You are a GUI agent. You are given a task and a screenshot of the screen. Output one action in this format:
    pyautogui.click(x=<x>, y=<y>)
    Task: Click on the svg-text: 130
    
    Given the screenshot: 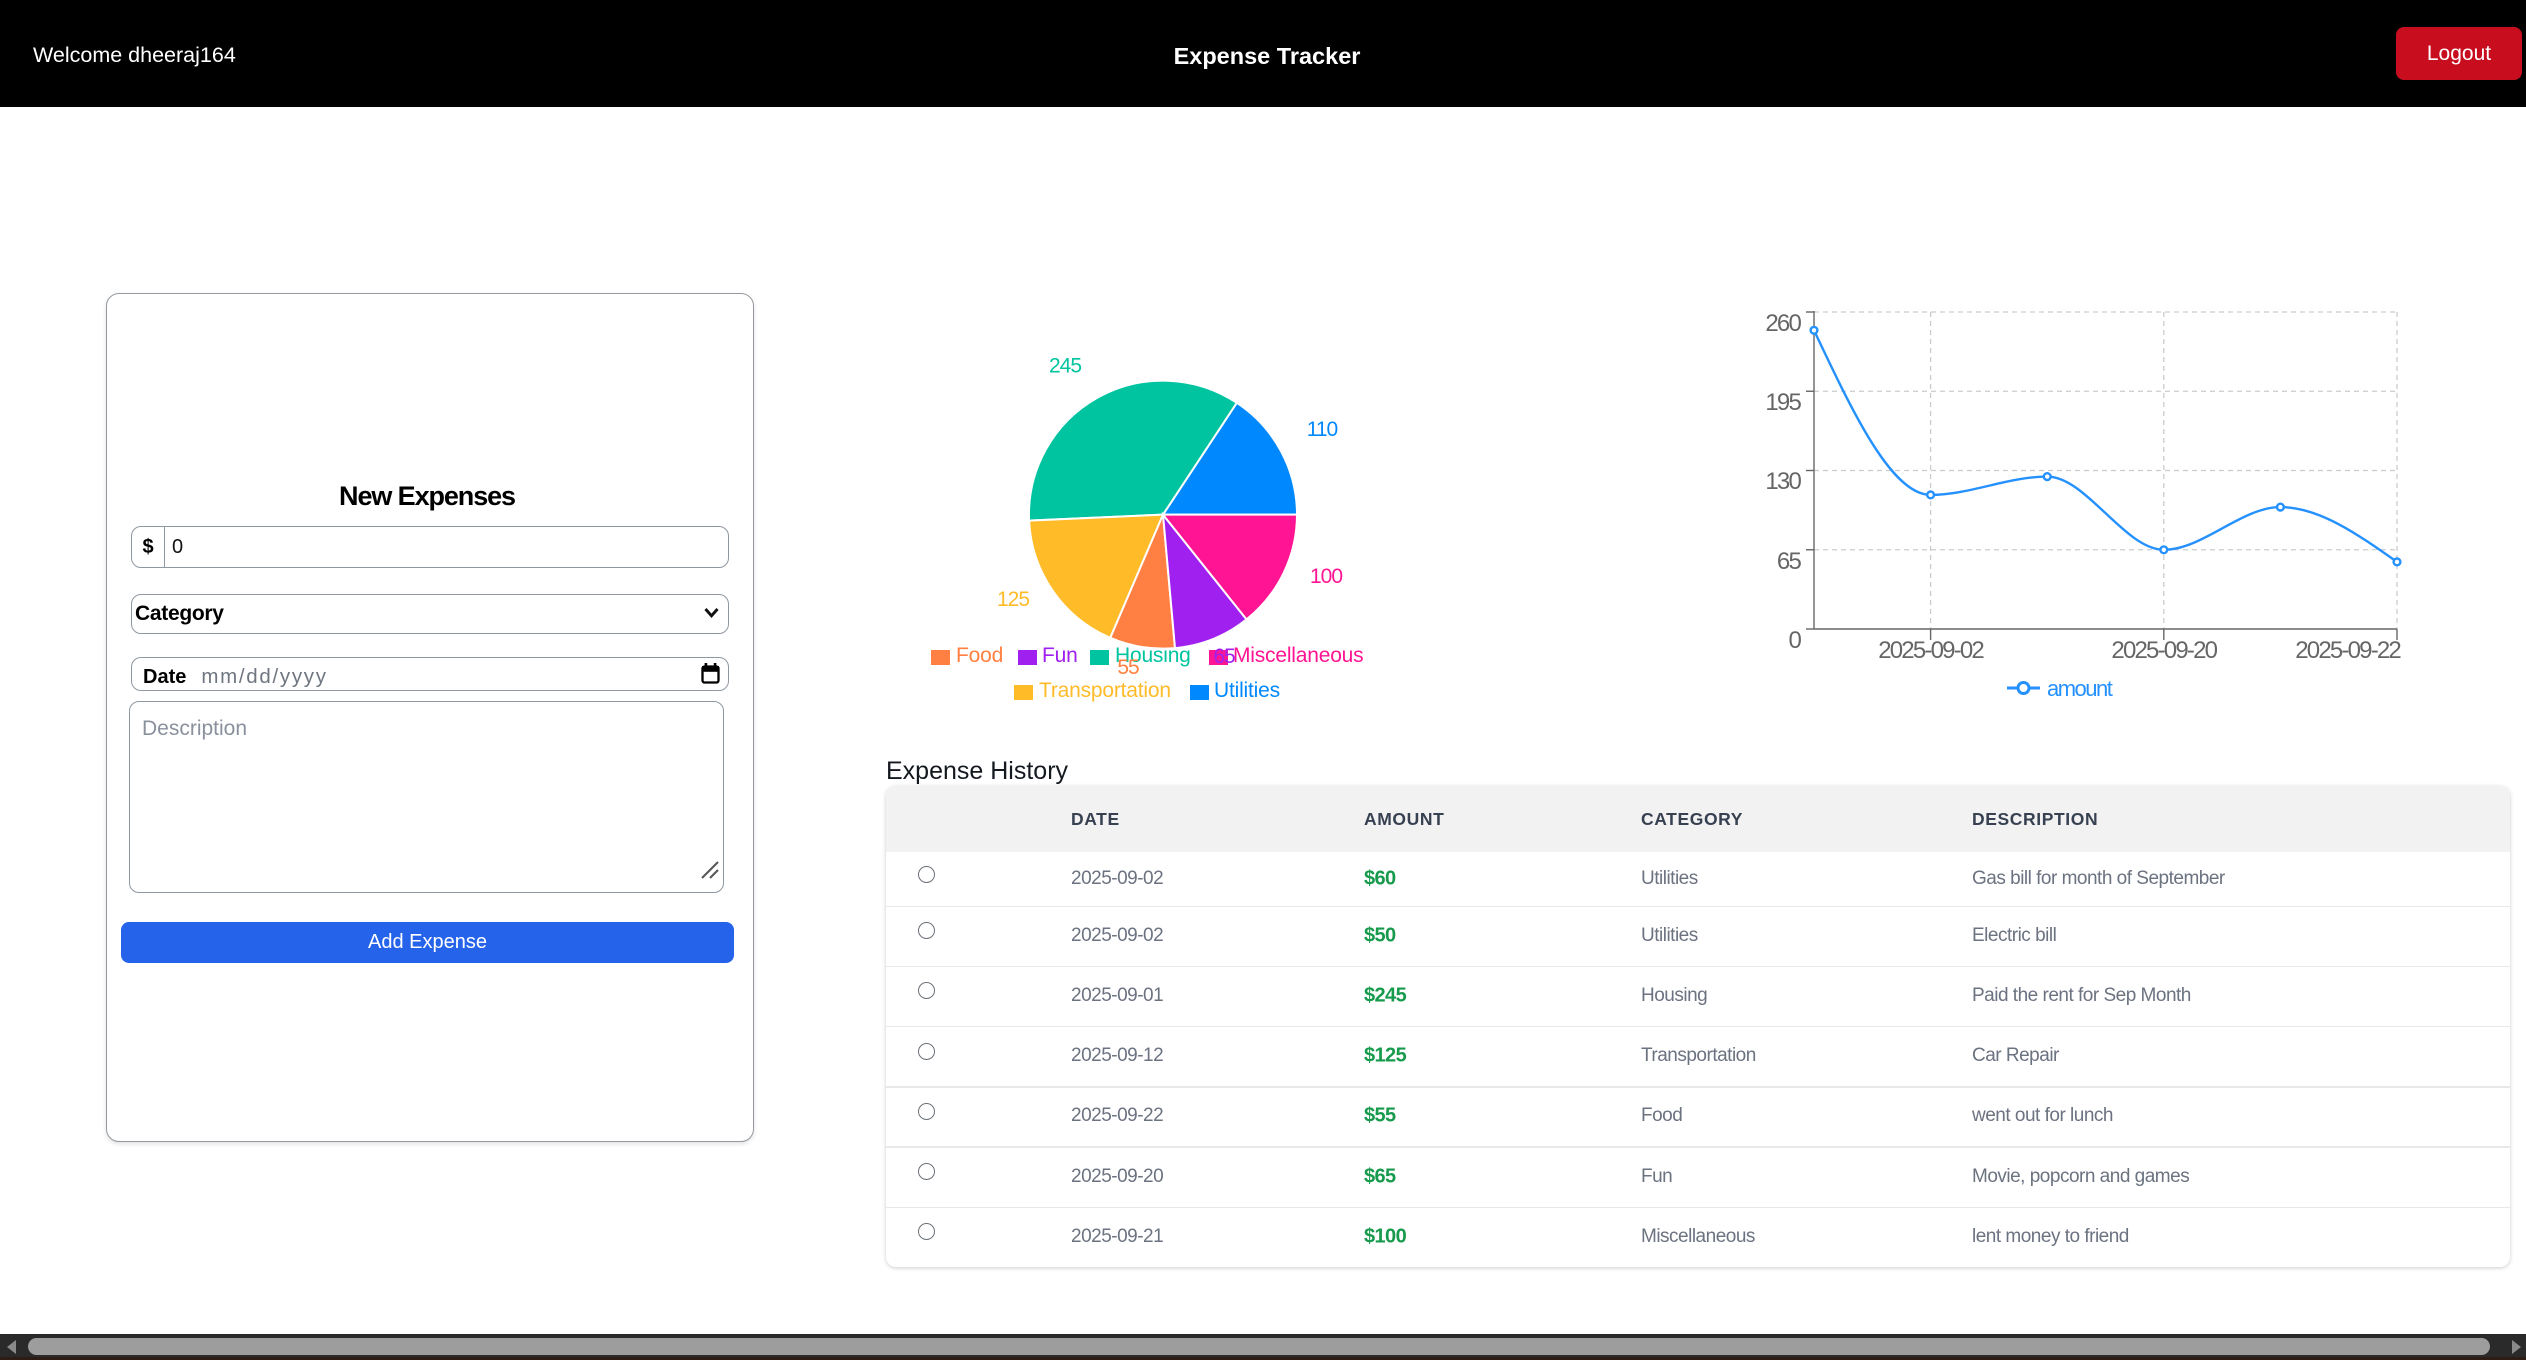 What is the action you would take?
    pyautogui.click(x=1783, y=481)
    